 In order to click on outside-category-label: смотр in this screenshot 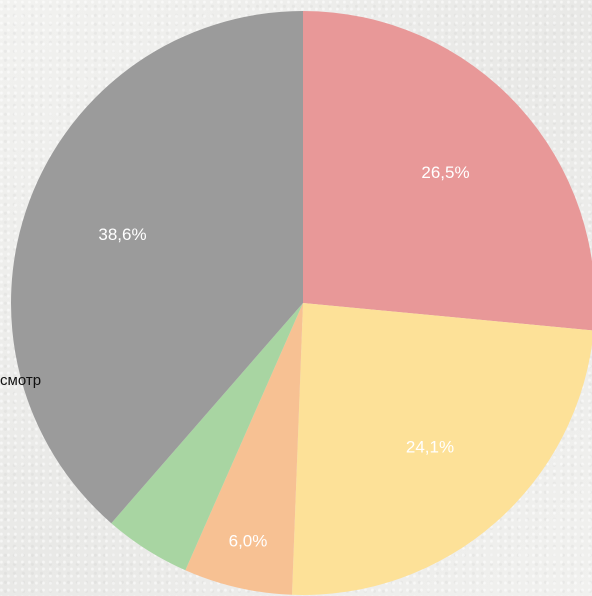, I will do `click(21, 380)`.